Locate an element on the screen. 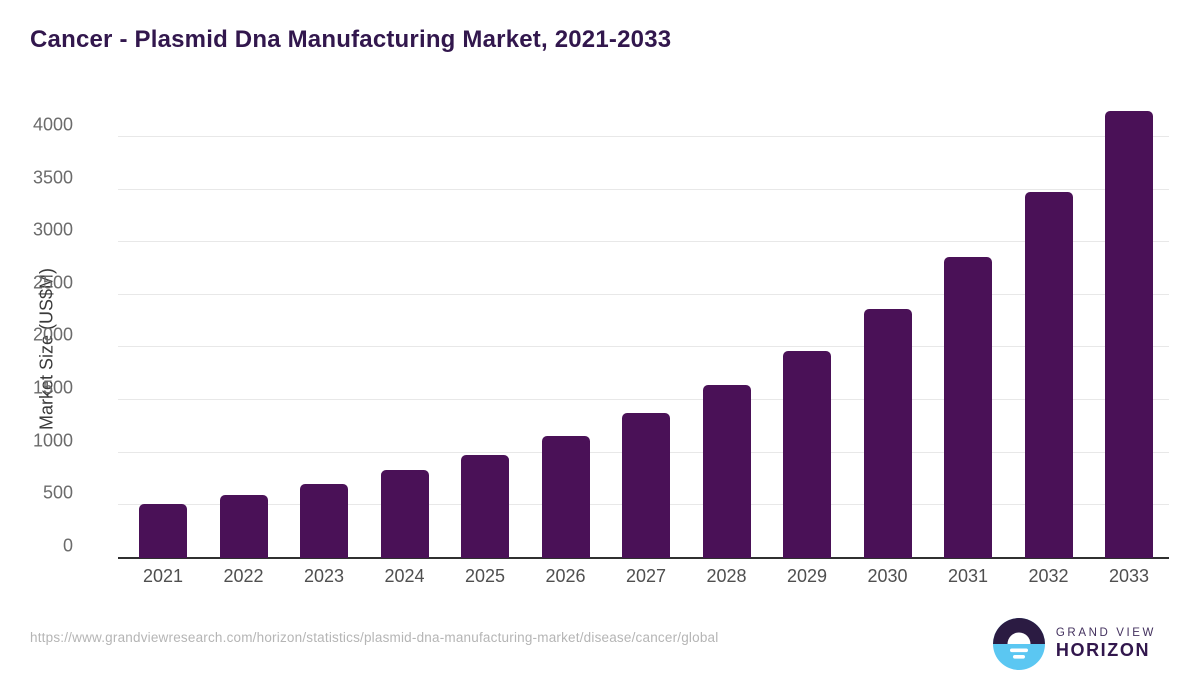 The height and width of the screenshot is (675, 1200). bar-2031 is located at coordinates (968, 407).